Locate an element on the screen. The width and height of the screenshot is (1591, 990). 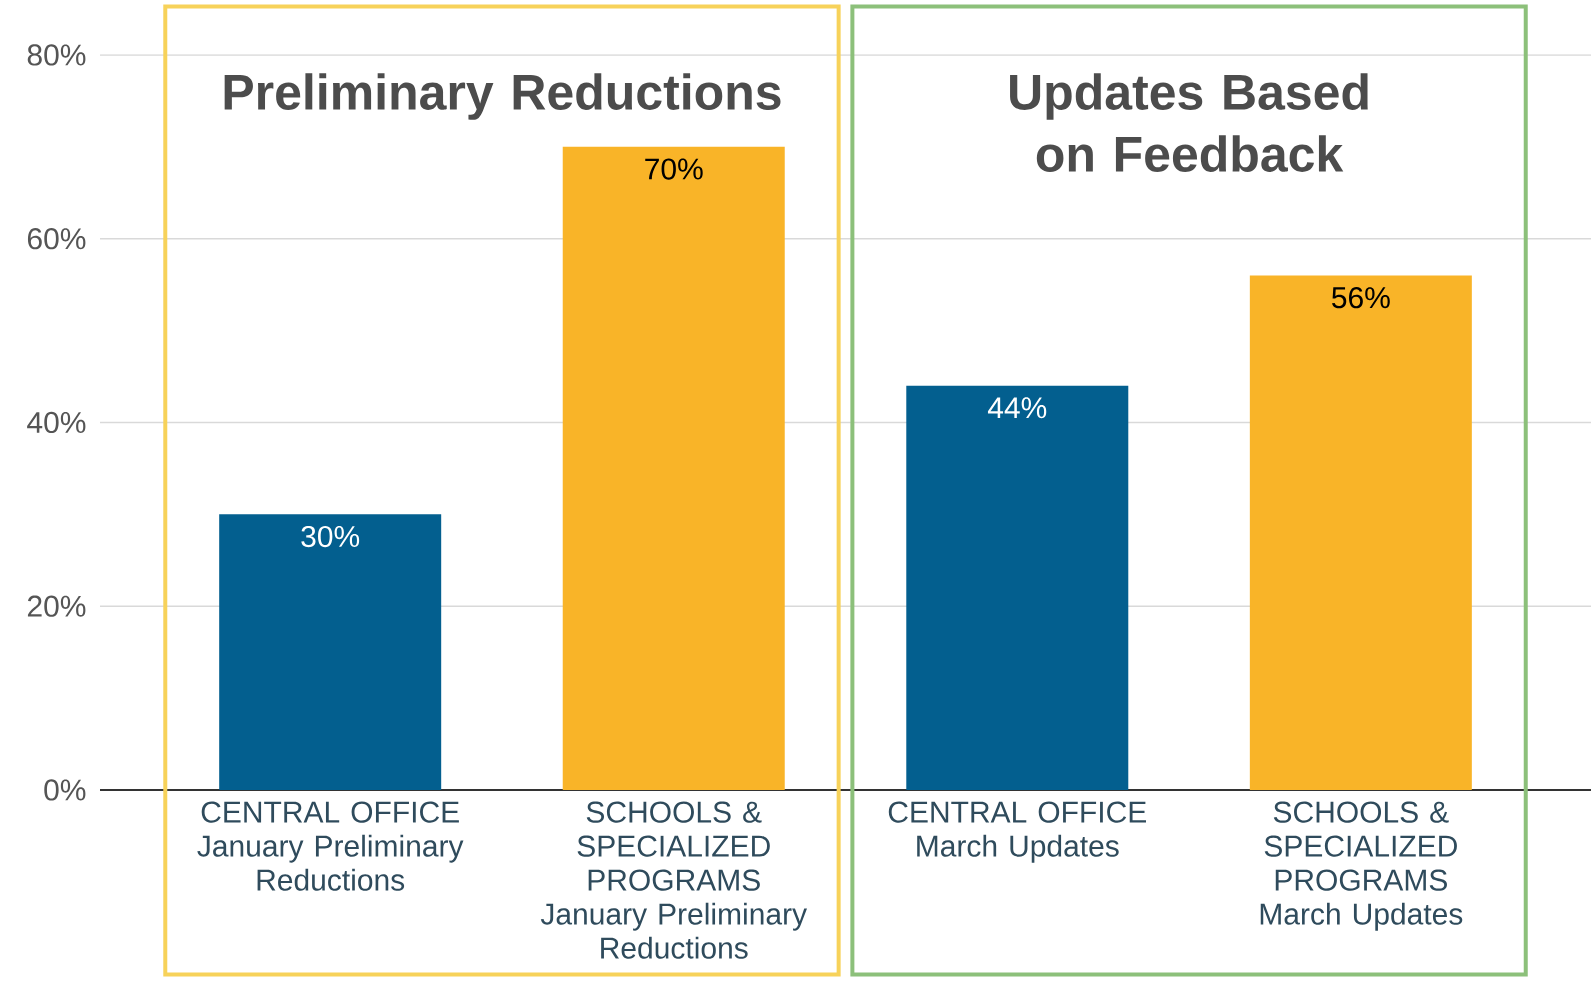
y-tick-label: 20% is located at coordinates (56, 606).